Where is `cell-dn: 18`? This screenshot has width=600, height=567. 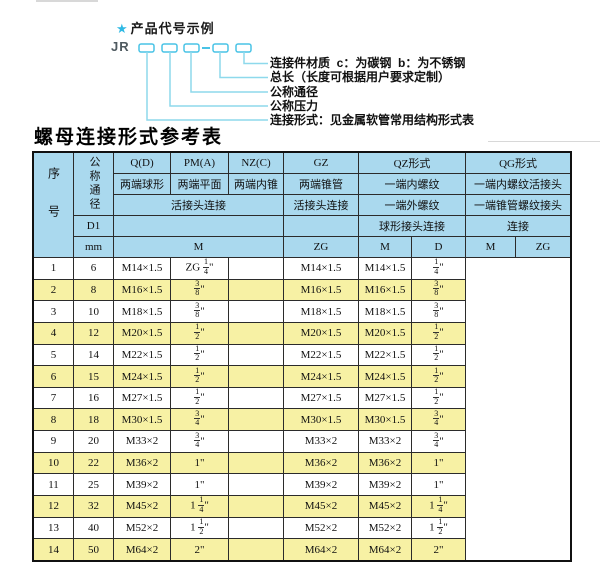
cell-dn: 18 is located at coordinates (93, 420).